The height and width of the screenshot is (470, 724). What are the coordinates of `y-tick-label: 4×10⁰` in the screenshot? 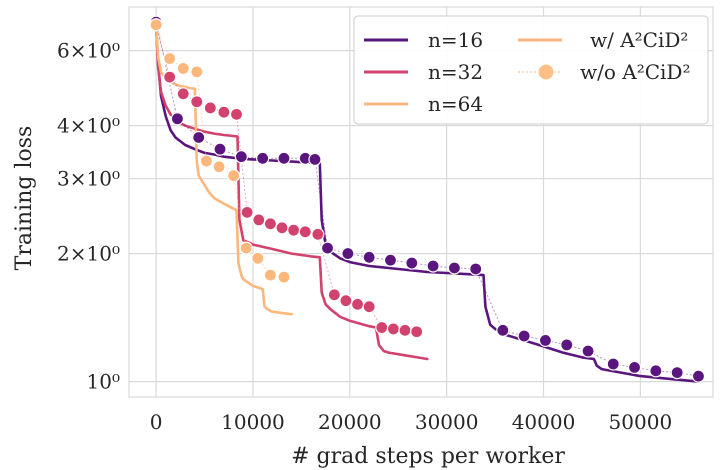 It's located at (88, 126).